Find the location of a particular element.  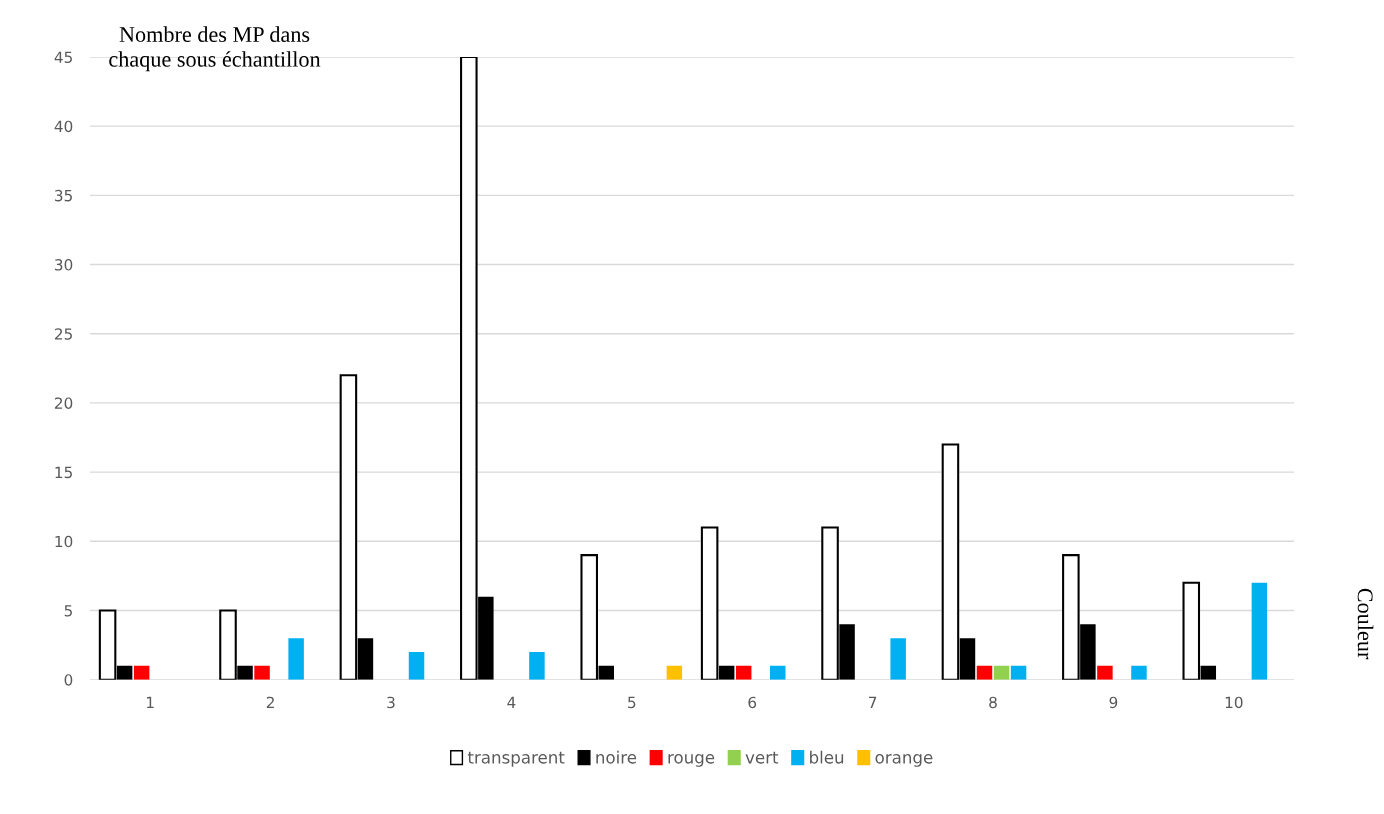

y-tick-label: 45 is located at coordinates (63, 57).